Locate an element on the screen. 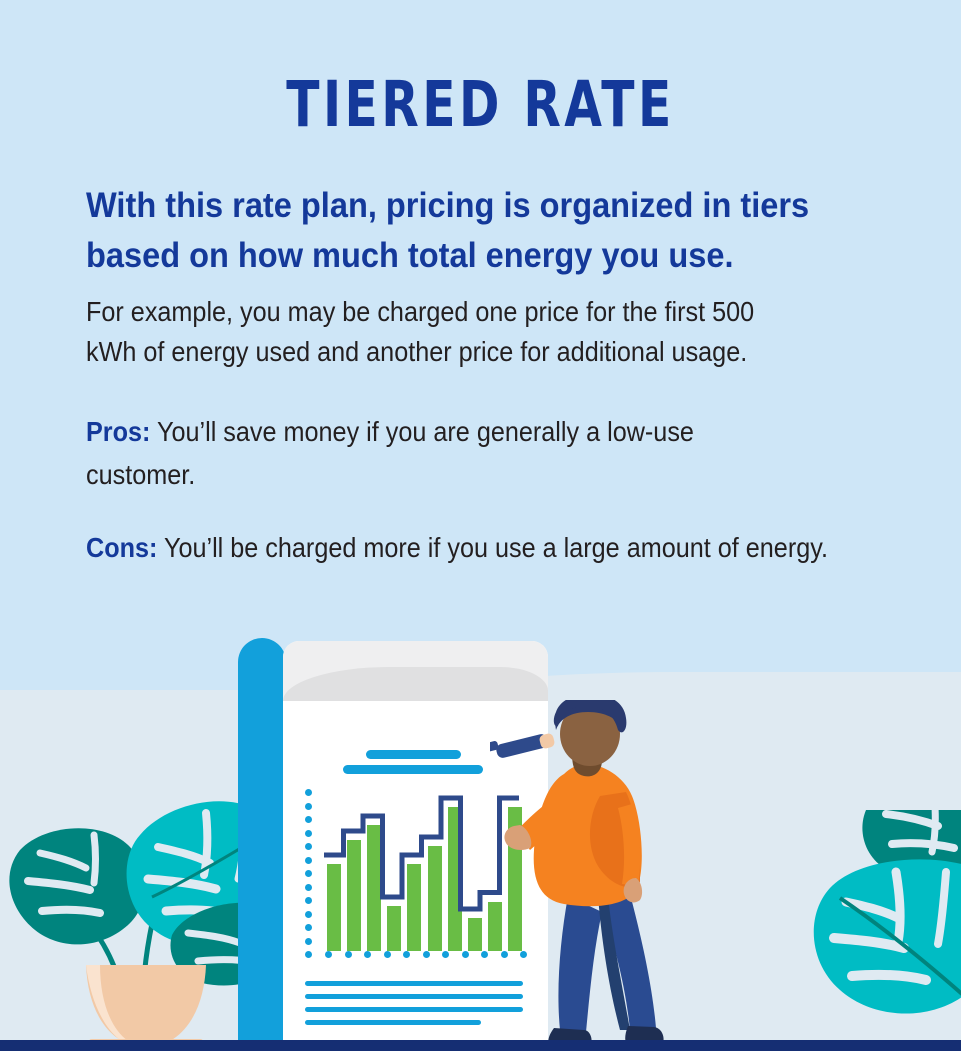 This screenshot has width=961, height=1051. chart-bars is located at coordinates (424, 876).